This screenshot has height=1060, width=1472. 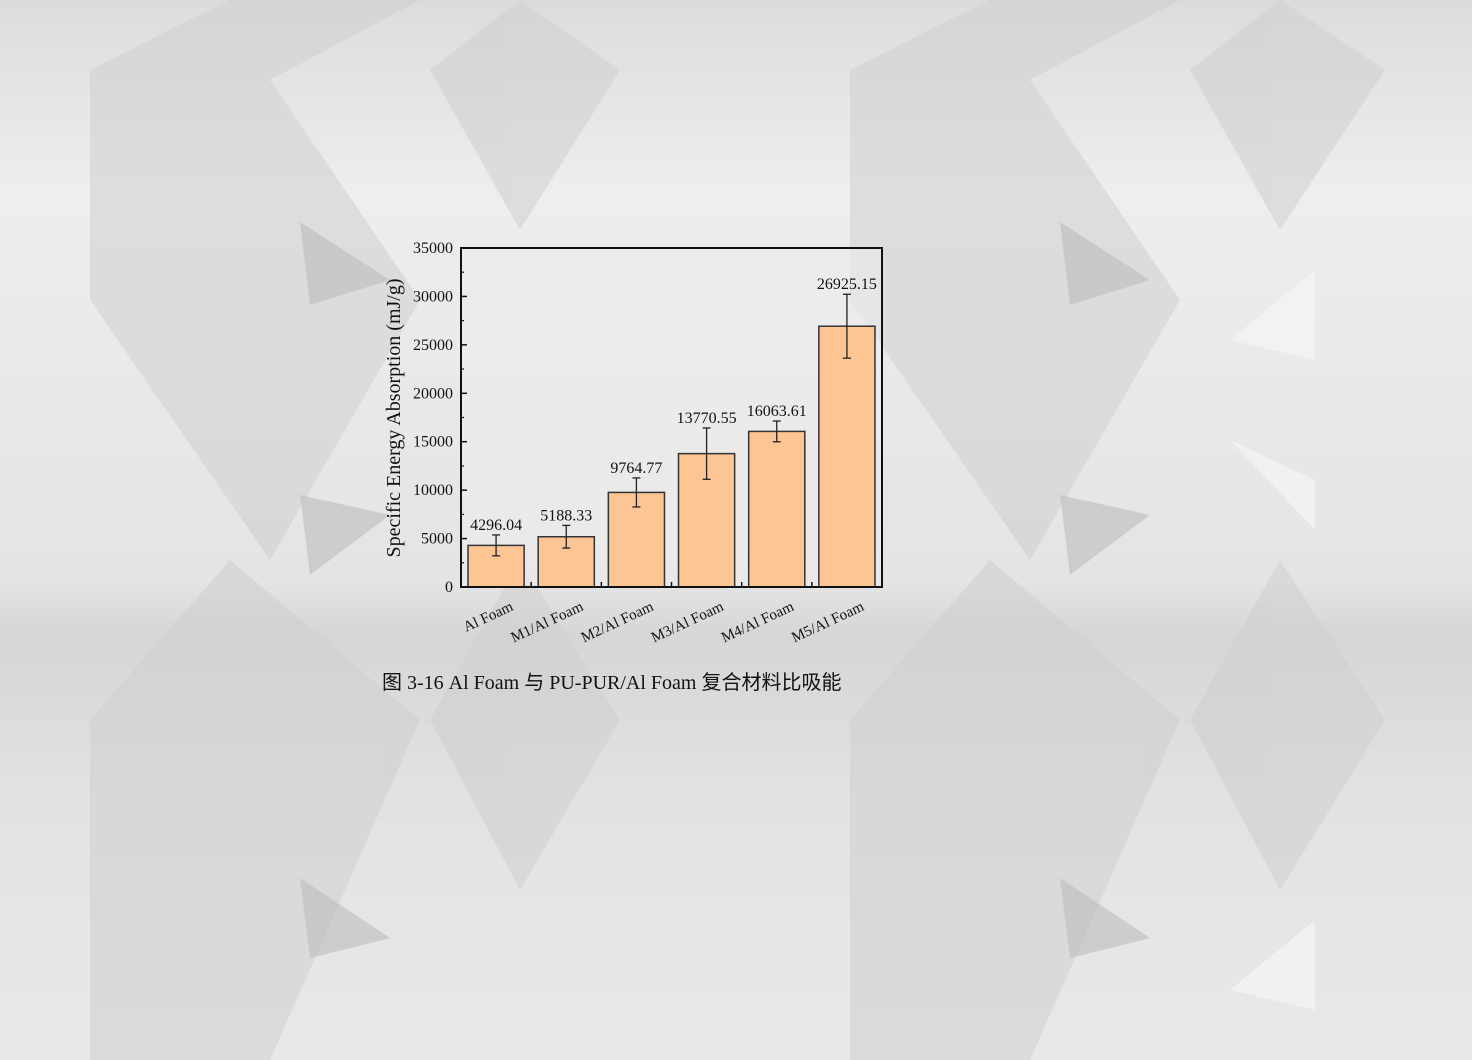 I want to click on x-tick-label: M3/Al Foam, so click(x=688, y=623).